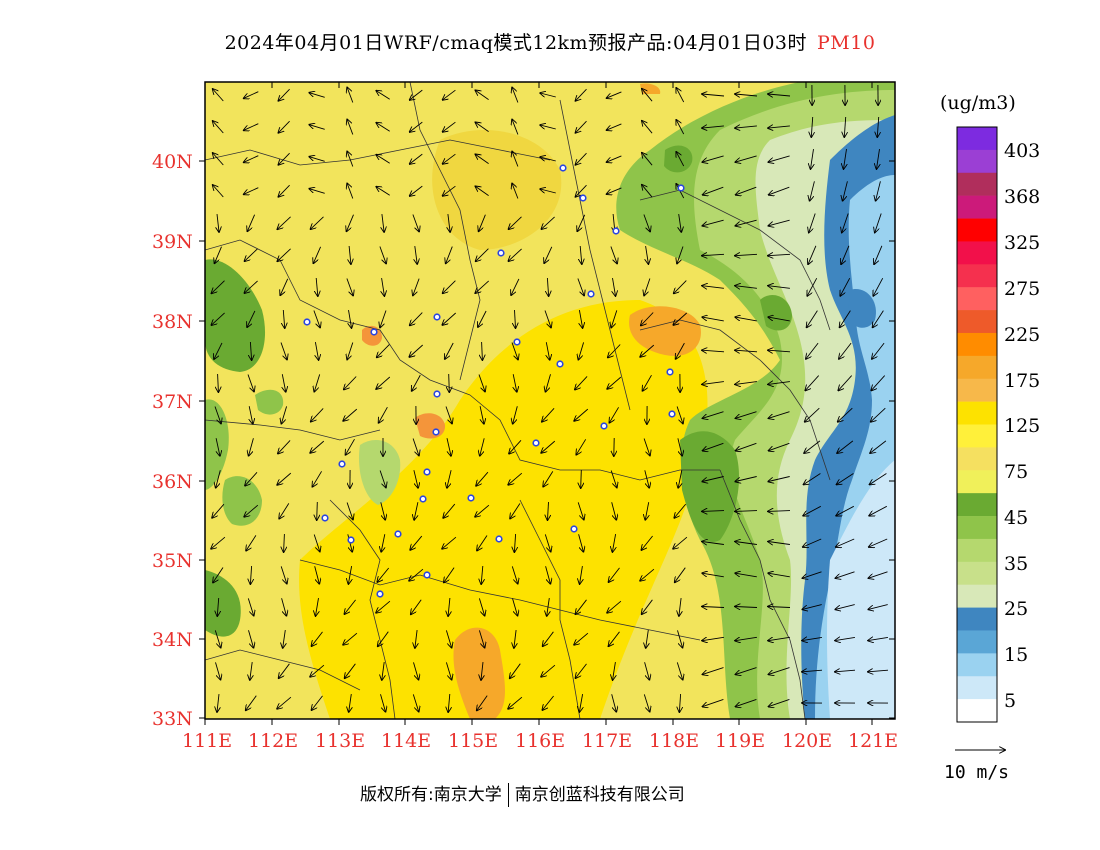 This screenshot has width=1100, height=850. Describe the element at coordinates (431, 795) in the screenshot. I see `copyright-owner: 版权所有:南京大学` at that location.